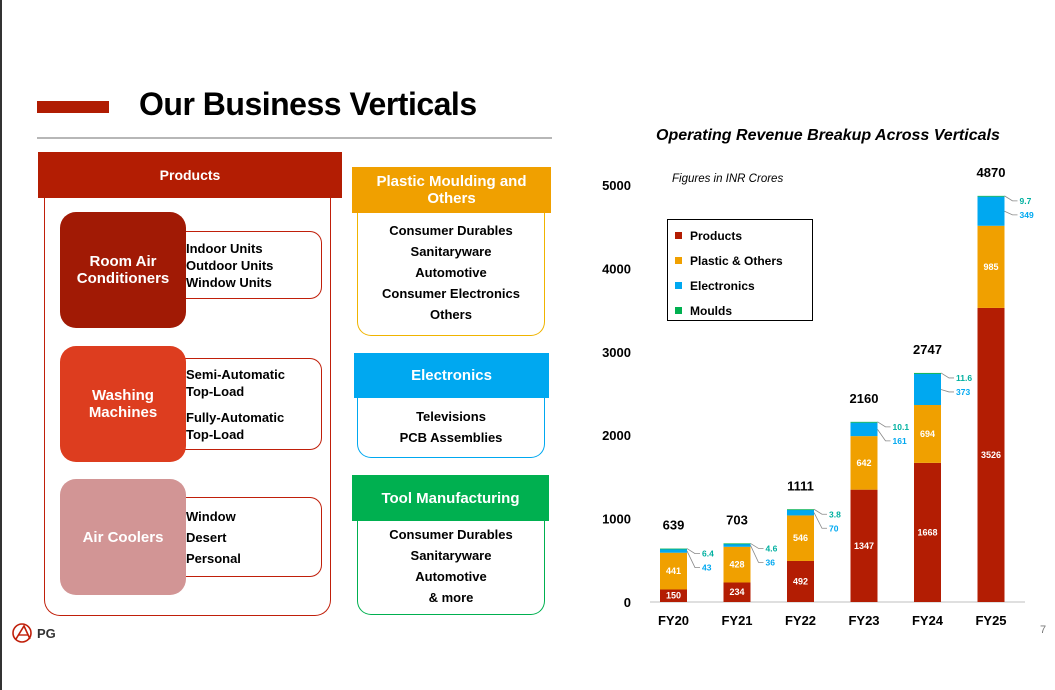  I want to click on list-item: Consumer Electronics, so click(451, 293).